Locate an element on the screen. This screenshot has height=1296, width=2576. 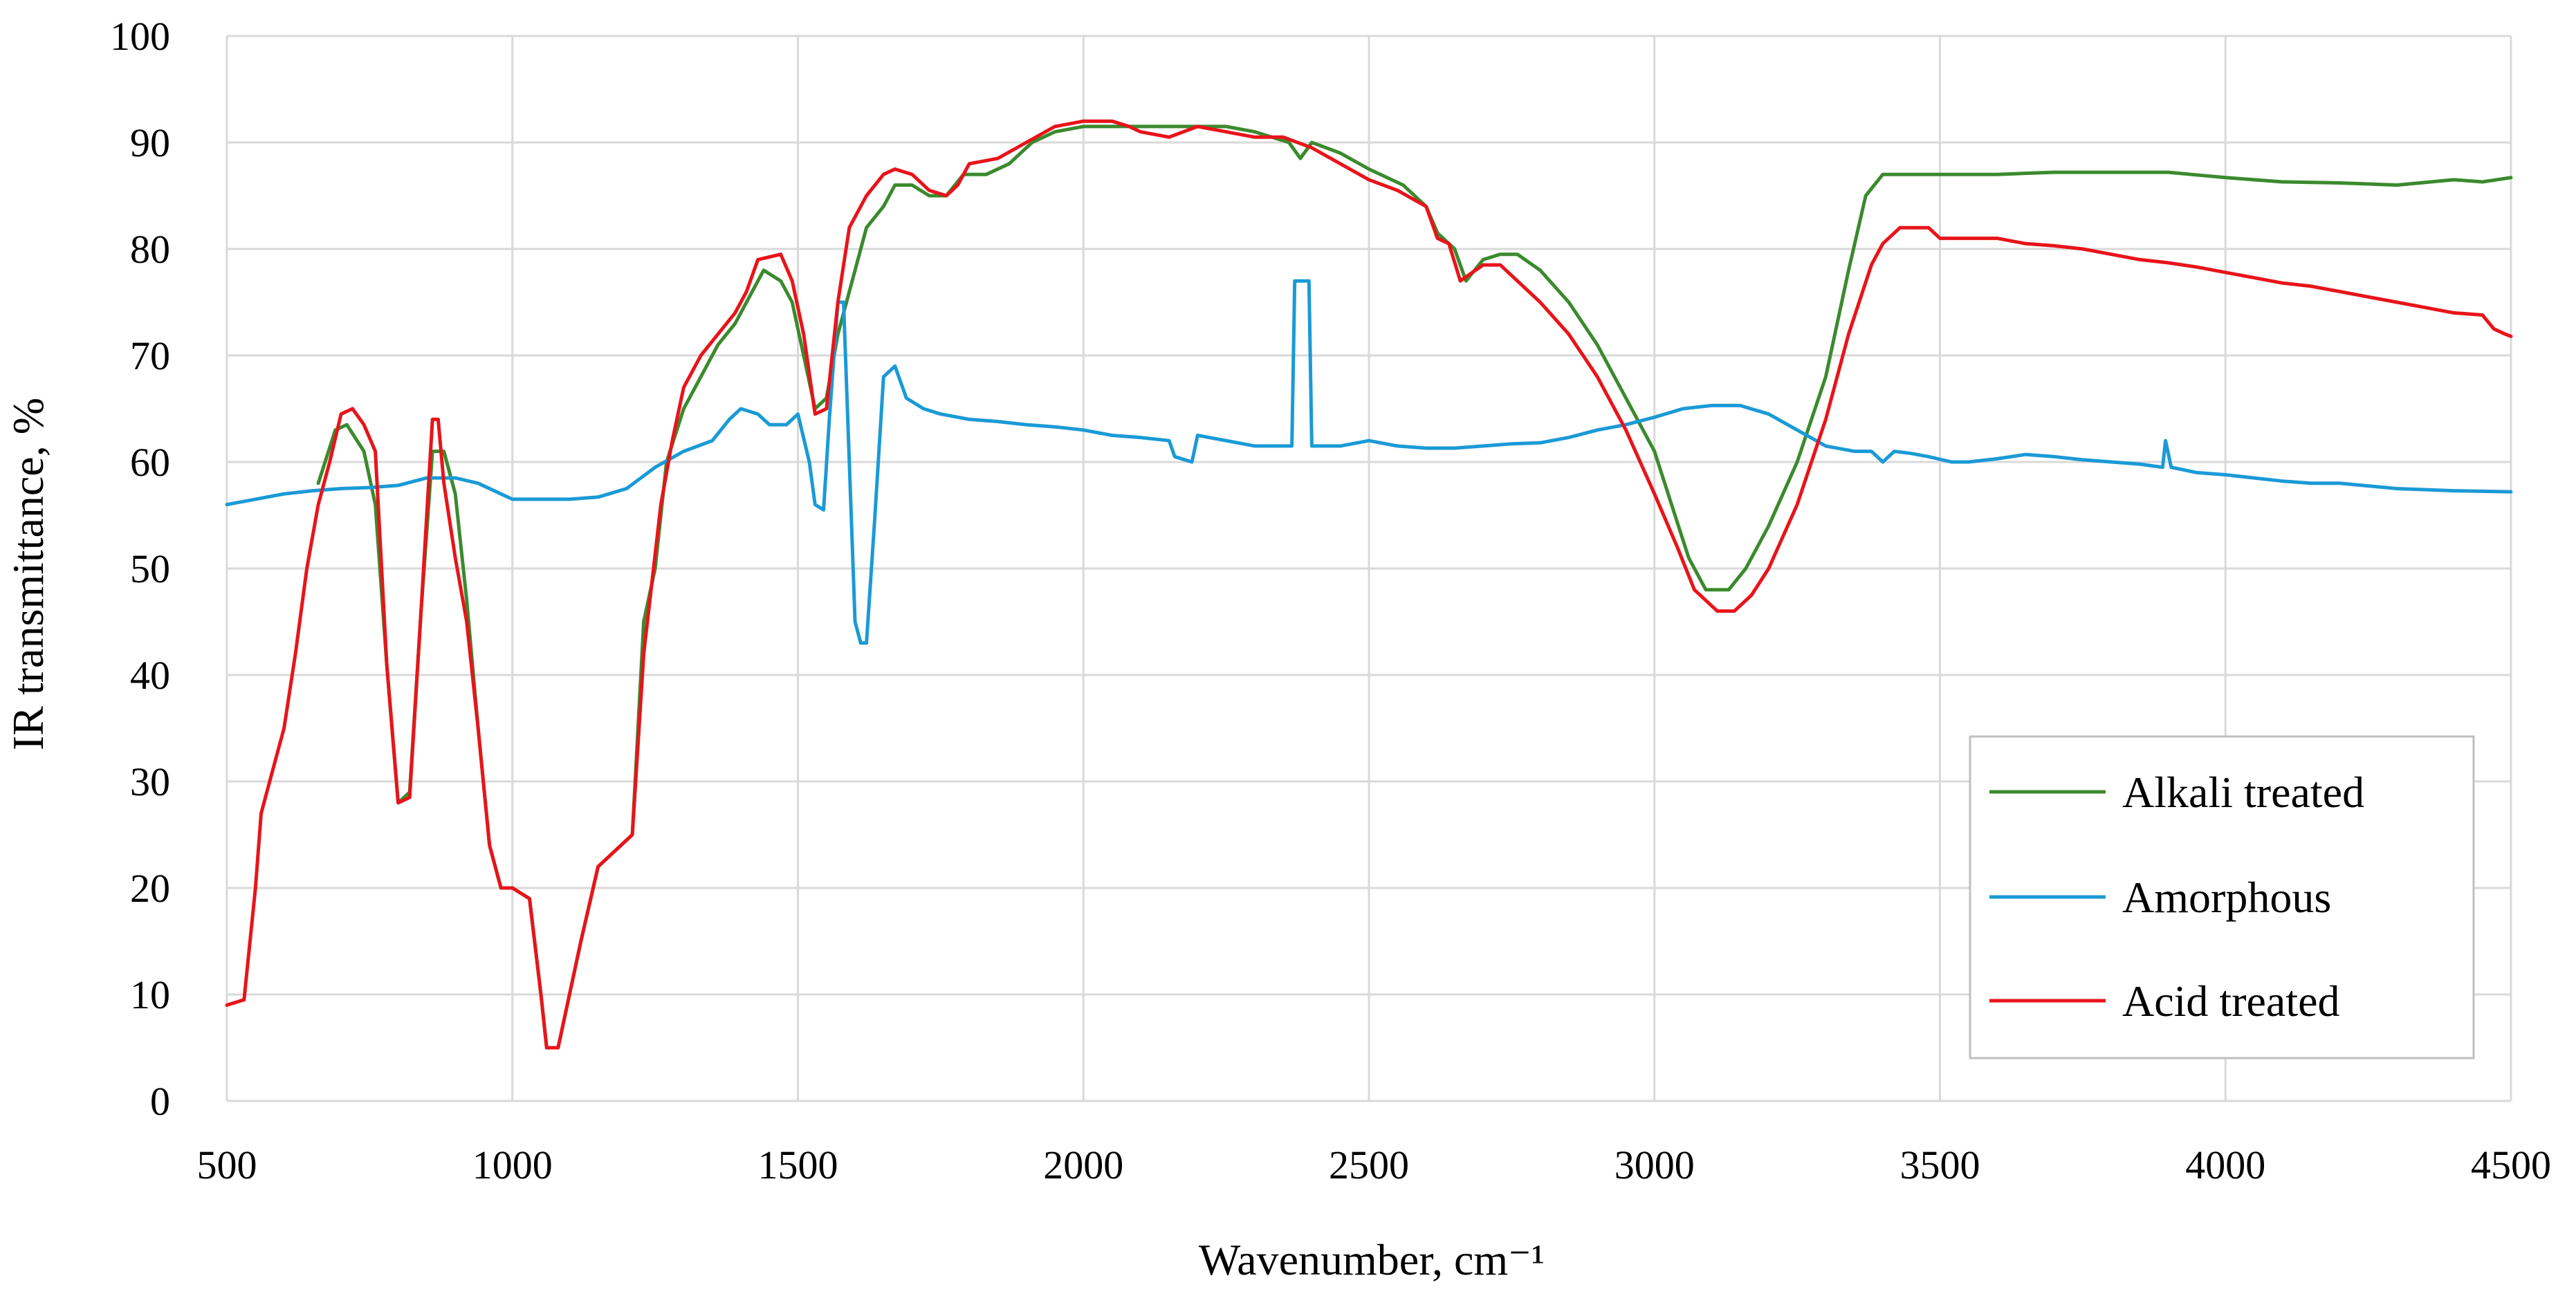
y-axis-tick-labels: 0 10 20 30 40 50 60 70 80 90 100 is located at coordinates (140, 569).